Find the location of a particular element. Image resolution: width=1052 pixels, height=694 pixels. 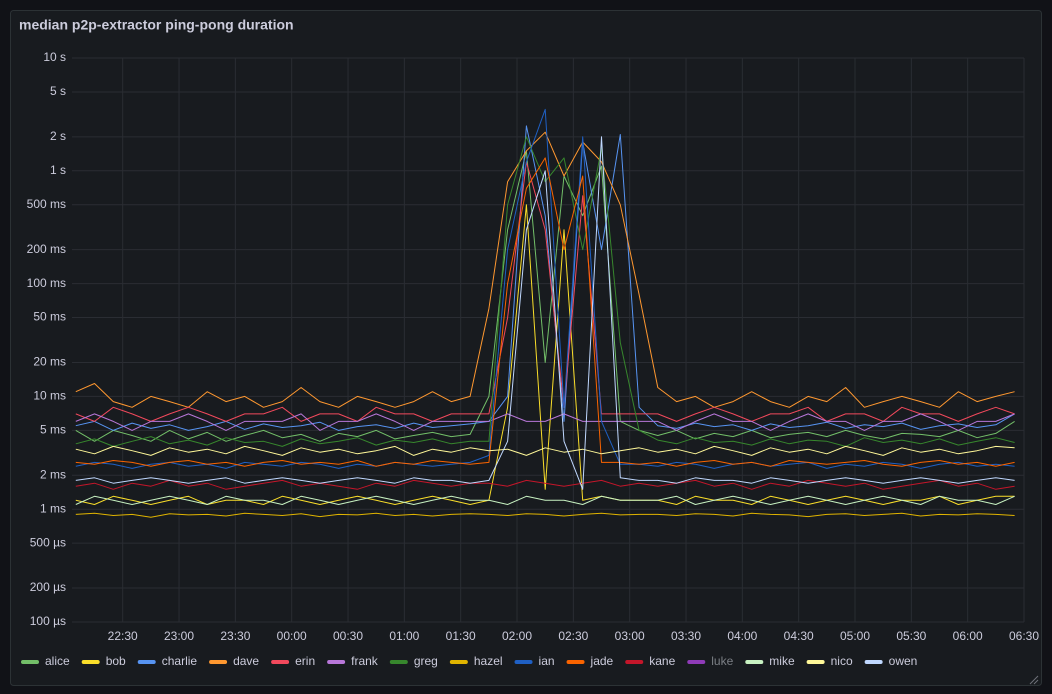

x-tick-label: 23:30 is located at coordinates (235, 636).